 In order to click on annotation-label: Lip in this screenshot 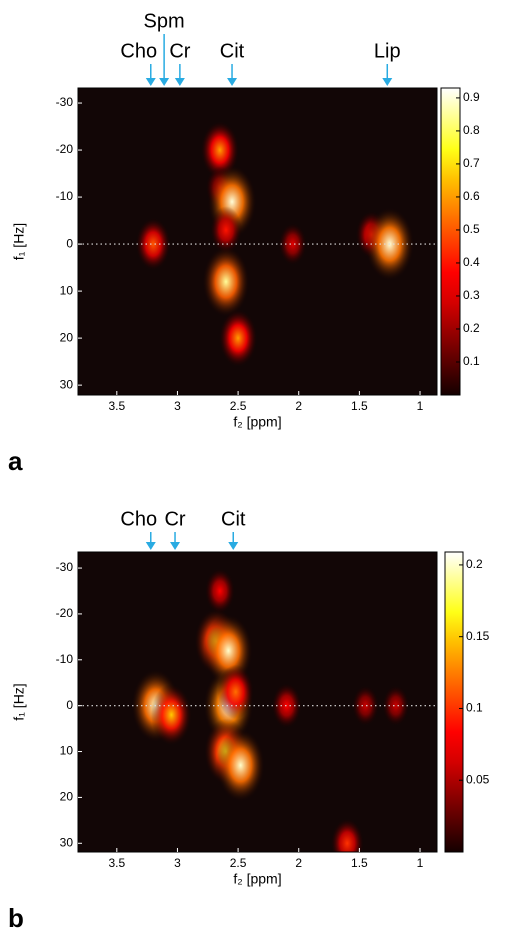, I will do `click(387, 51)`.